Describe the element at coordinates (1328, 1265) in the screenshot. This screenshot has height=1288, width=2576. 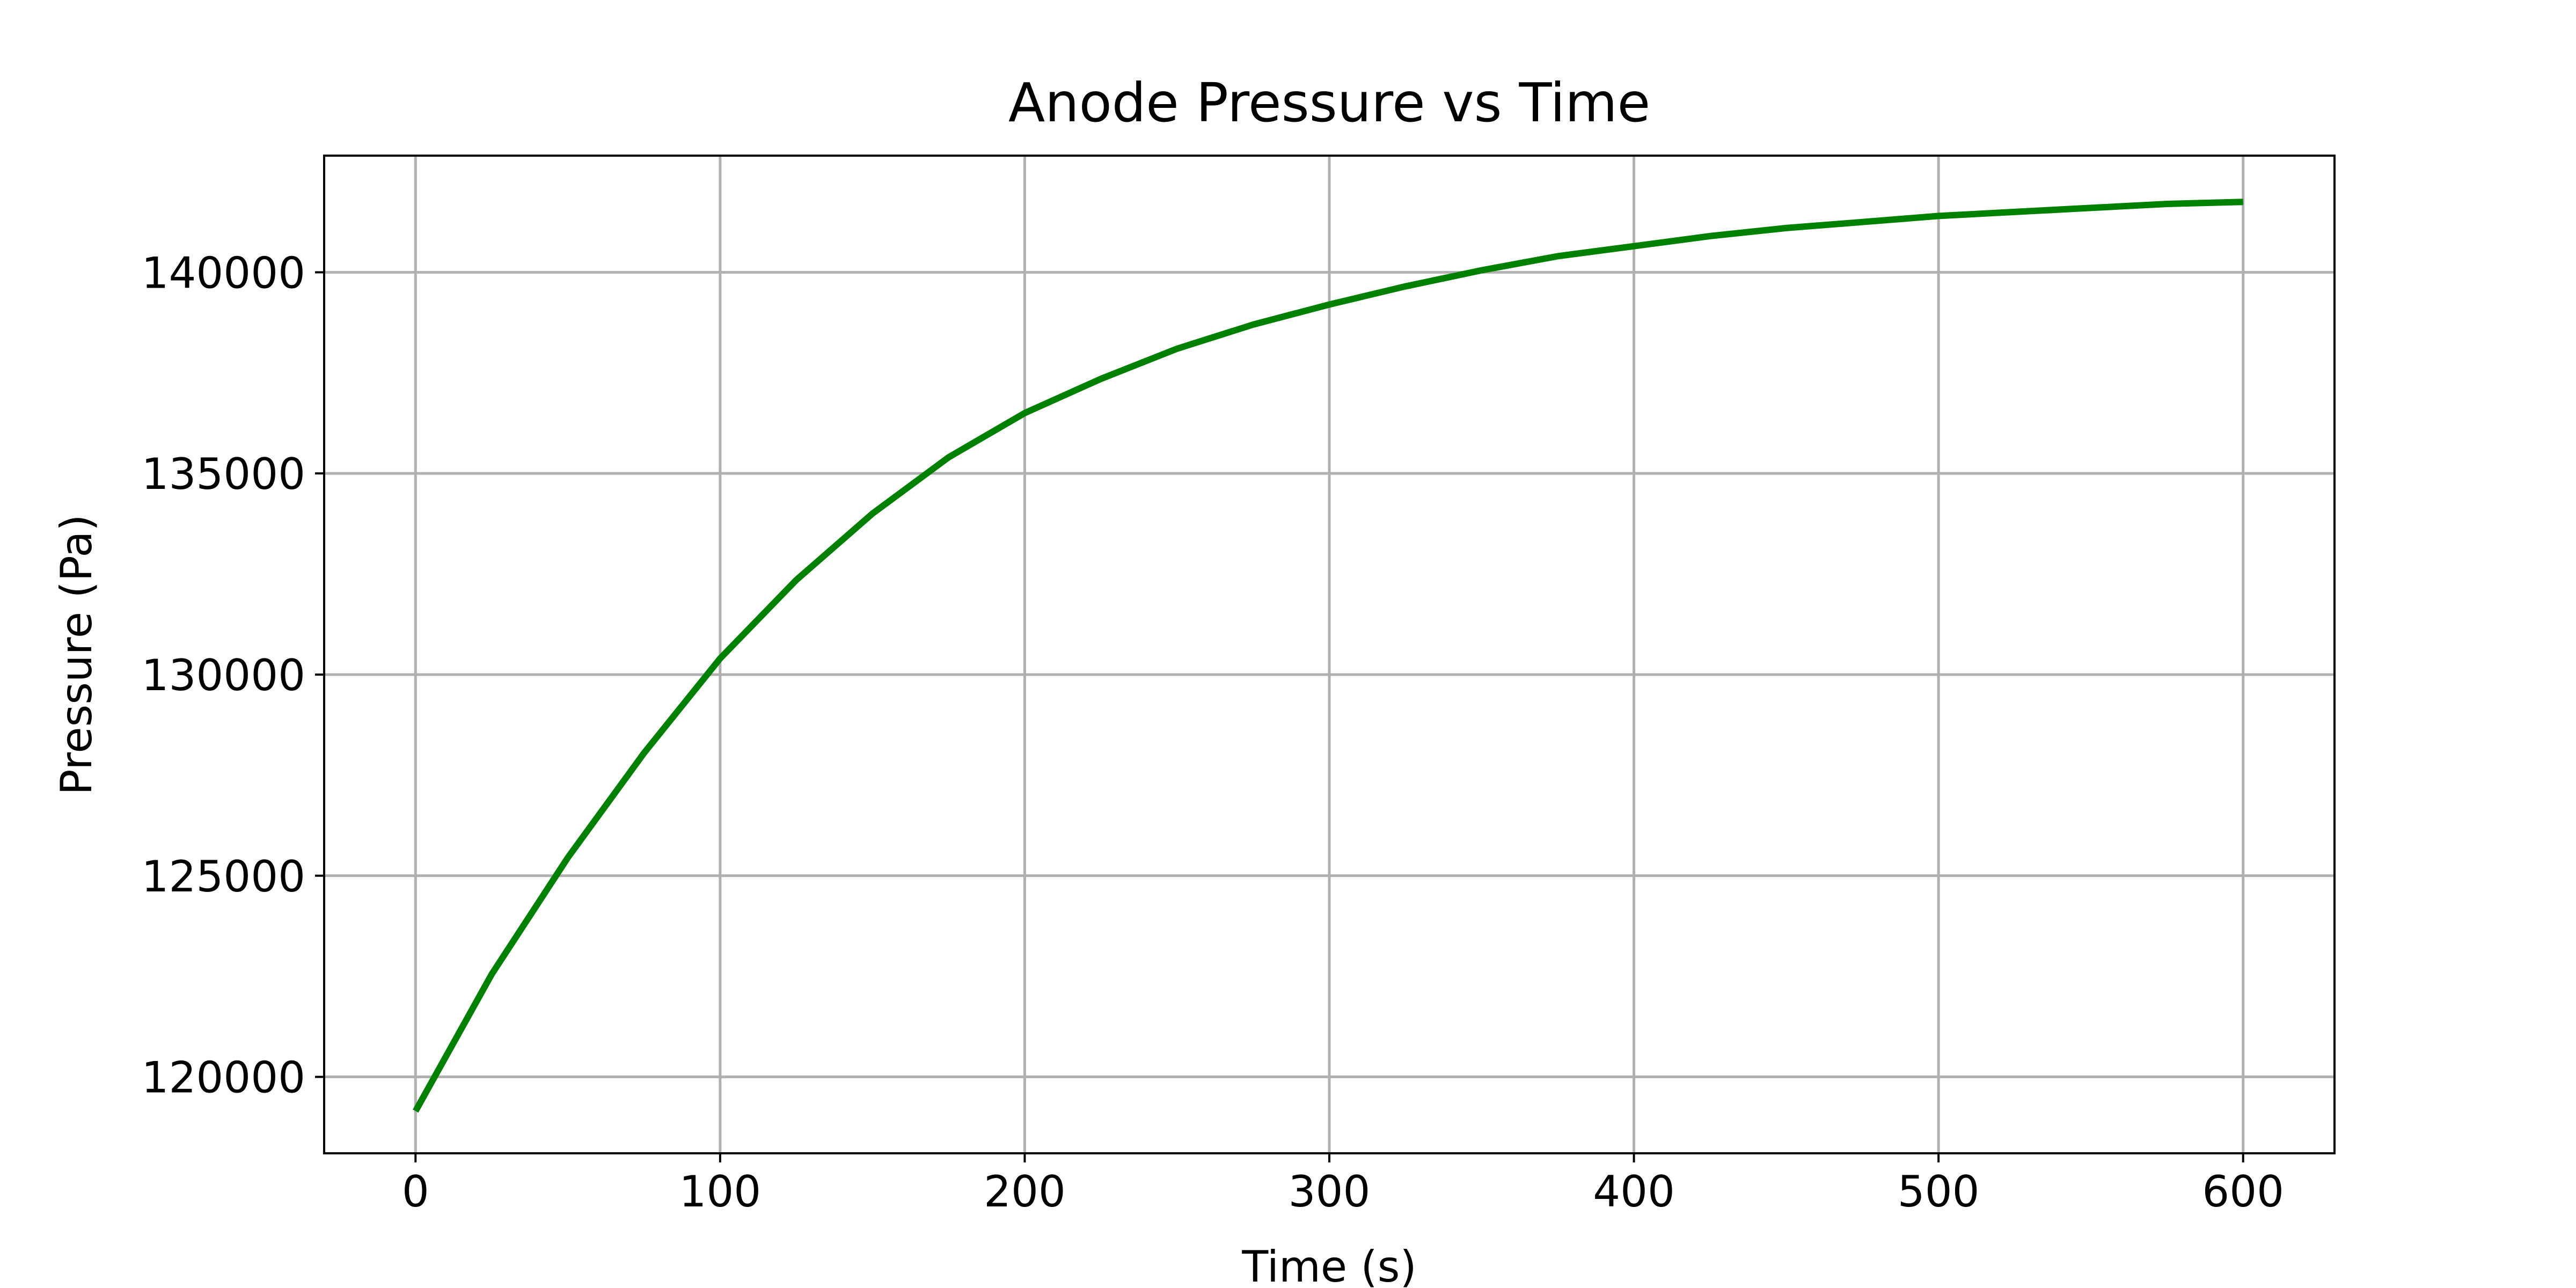
I see `x-axis-label: Time (s)` at that location.